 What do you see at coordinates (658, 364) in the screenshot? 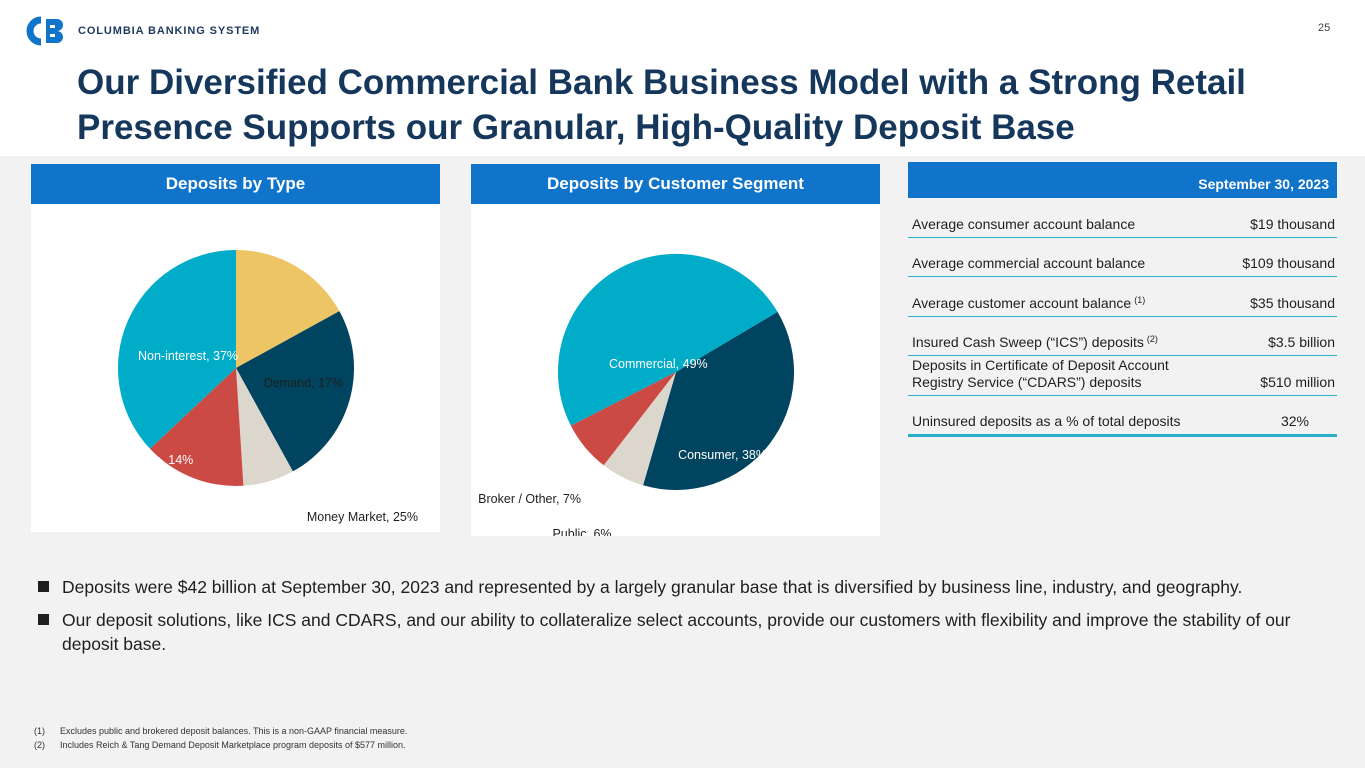
I see `data-label-commercial: Commercial, 49%` at bounding box center [658, 364].